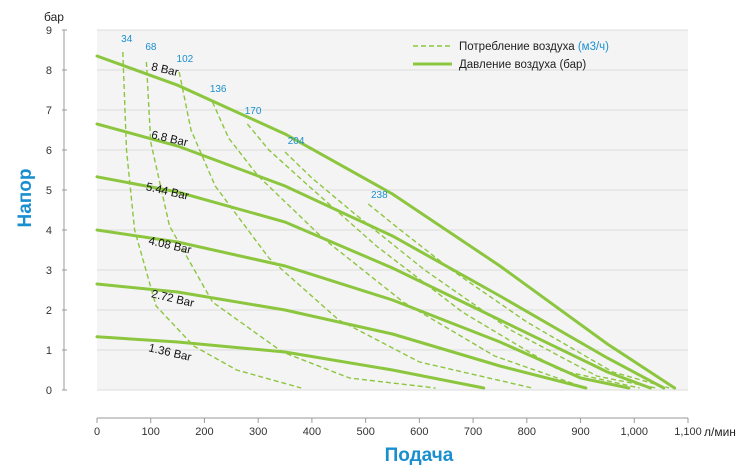 The width and height of the screenshot is (749, 469). I want to click on x-tick-label: 1,000, so click(635, 432).